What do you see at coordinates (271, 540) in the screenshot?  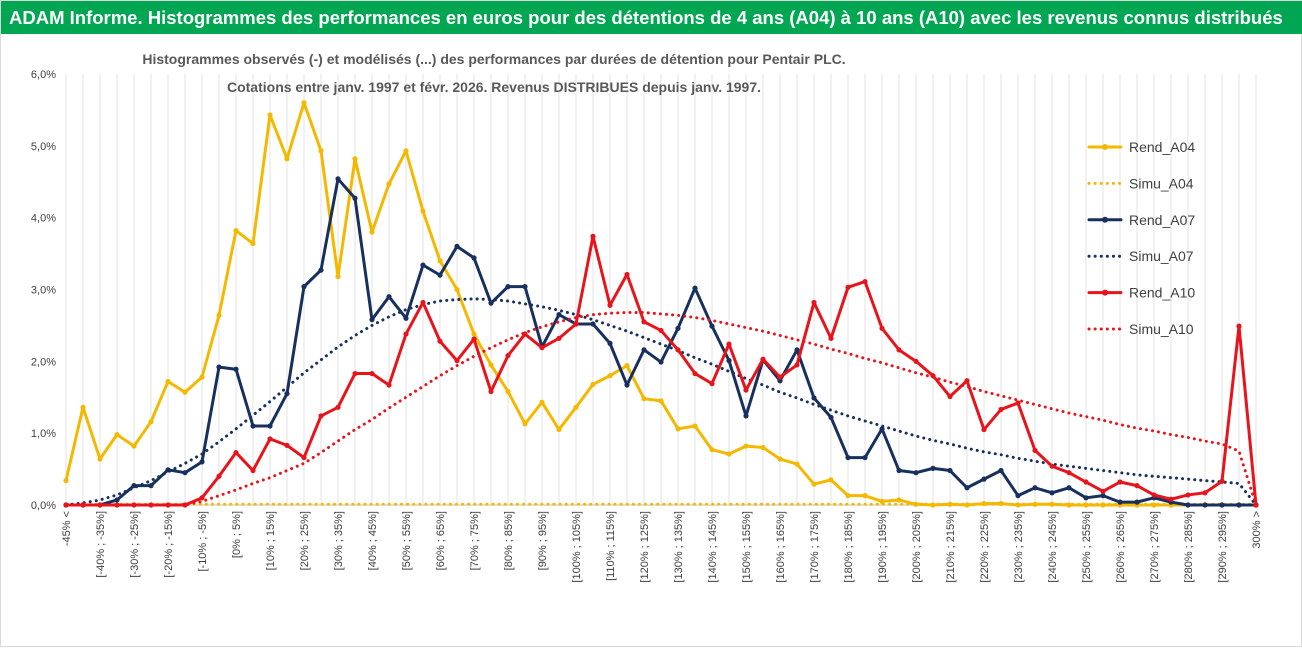 I see `x-tick-label: [10% ; 15%]` at bounding box center [271, 540].